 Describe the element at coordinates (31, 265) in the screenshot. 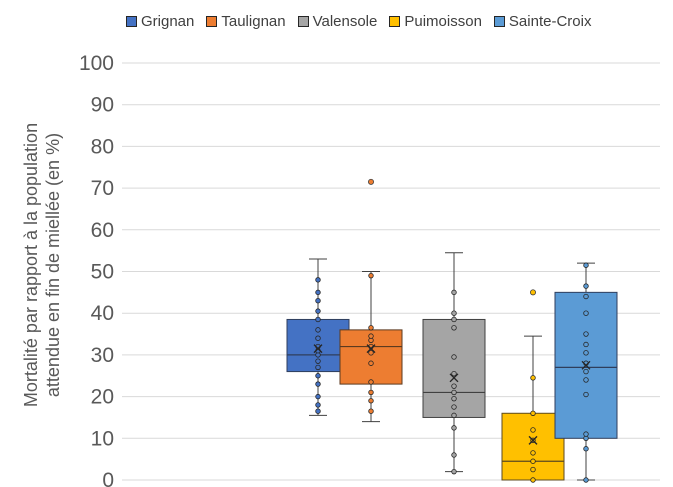

I see `y-axis-label-line-1: Mortalité par rapport à la population` at that location.